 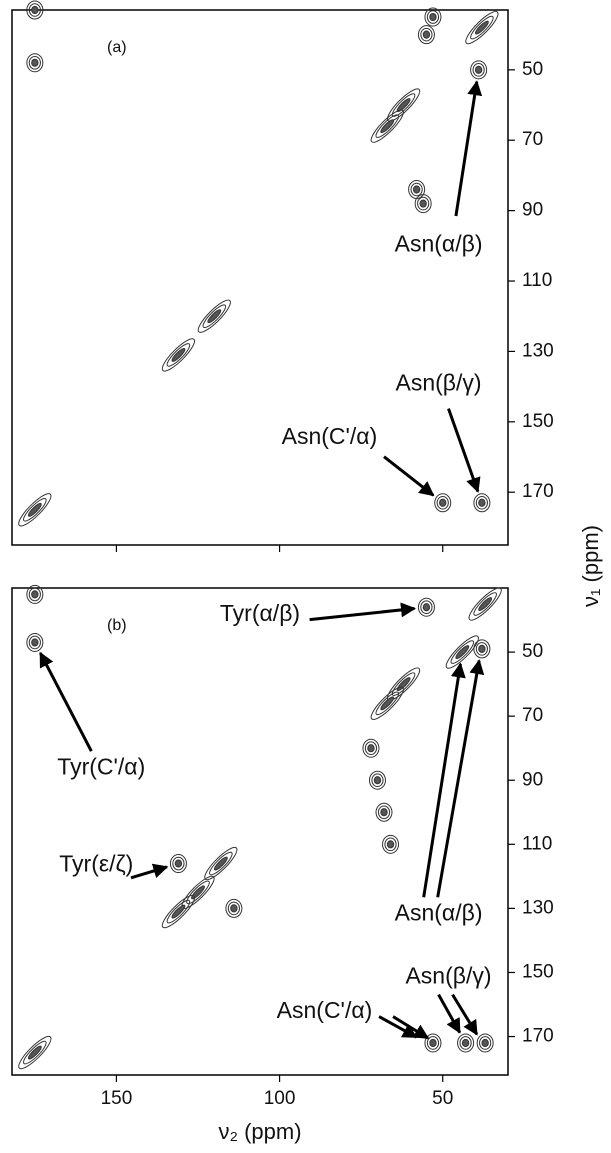 I want to click on annotation: Tyr(α/β), so click(x=260, y=613).